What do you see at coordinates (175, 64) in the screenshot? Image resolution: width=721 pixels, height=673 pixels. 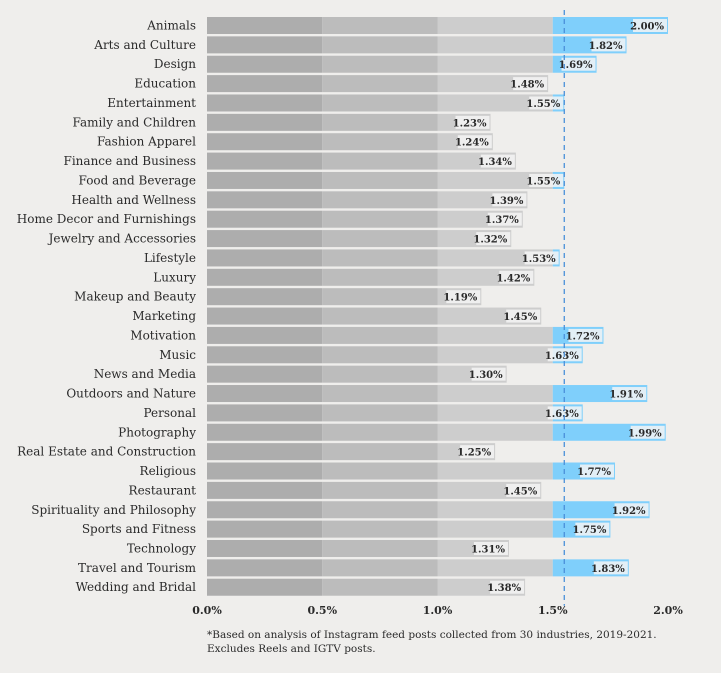 I see `category-label-design: Design` at bounding box center [175, 64].